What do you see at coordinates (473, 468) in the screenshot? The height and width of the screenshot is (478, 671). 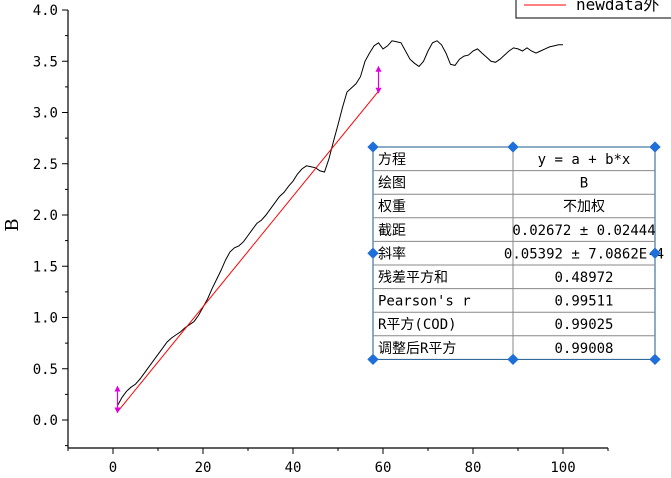 I see `x-tick-label: 80` at bounding box center [473, 468].